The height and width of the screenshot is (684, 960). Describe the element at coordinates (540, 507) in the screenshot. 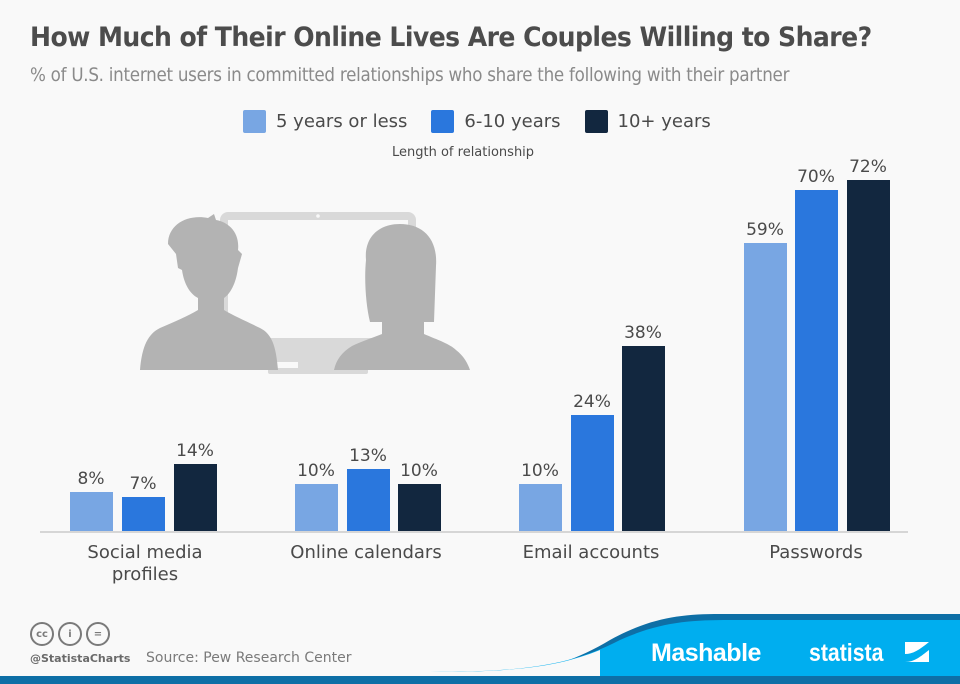

I see `bar-email-accounts-5yrs` at that location.